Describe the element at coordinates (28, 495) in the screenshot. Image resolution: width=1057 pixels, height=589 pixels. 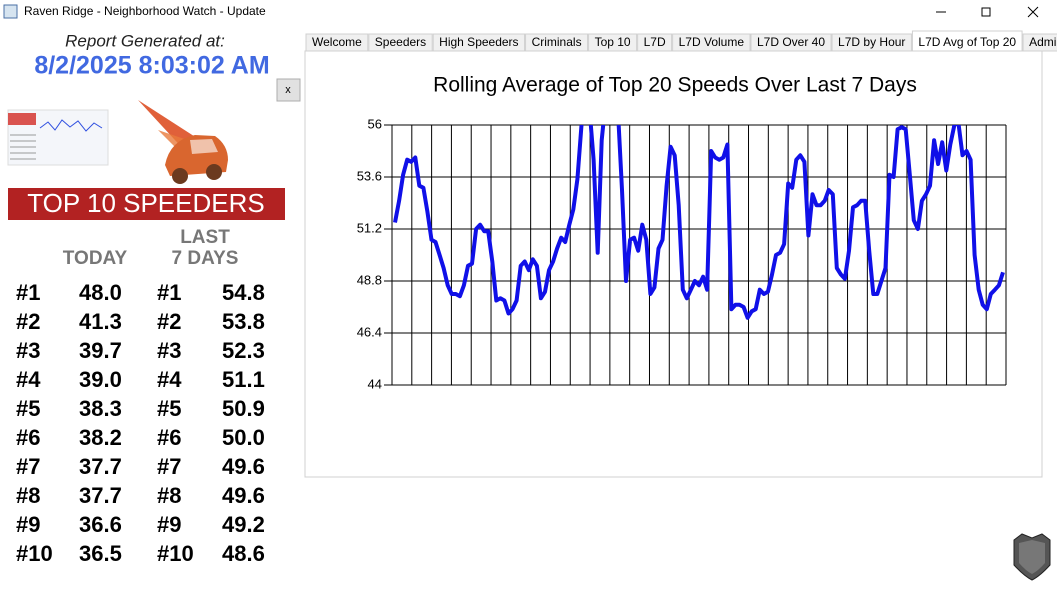
I see `rank-today: #8` at that location.